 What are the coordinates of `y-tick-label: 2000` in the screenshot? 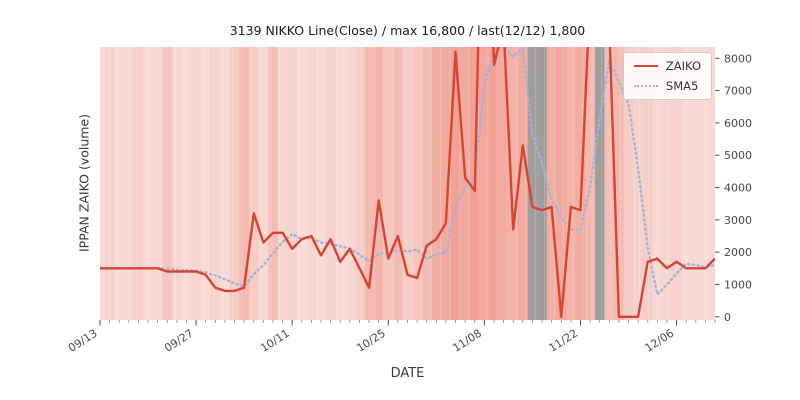 It's located at (738, 252).